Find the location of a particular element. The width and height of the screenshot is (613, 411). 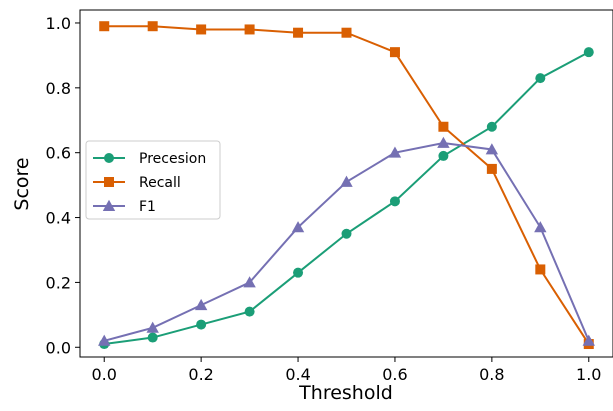

x-tick-label: 0.4 is located at coordinates (297, 374).